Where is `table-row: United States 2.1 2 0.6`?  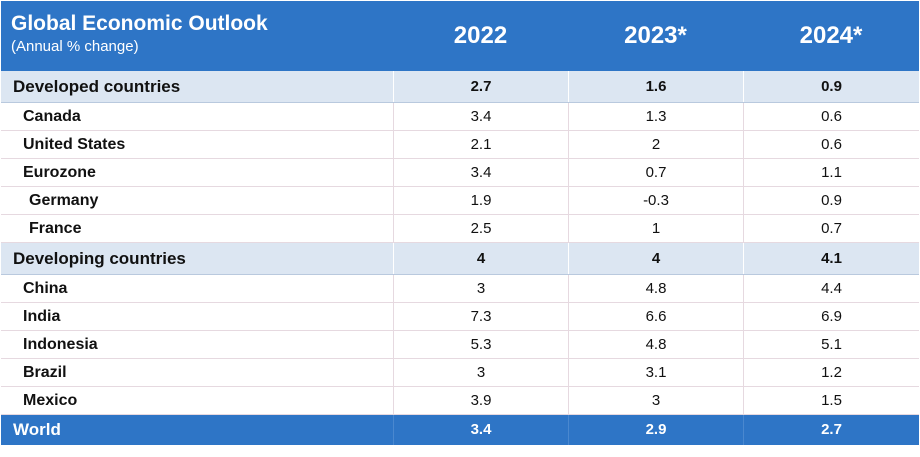
table-row: United States 2.1 2 0.6 is located at coordinates (460, 145).